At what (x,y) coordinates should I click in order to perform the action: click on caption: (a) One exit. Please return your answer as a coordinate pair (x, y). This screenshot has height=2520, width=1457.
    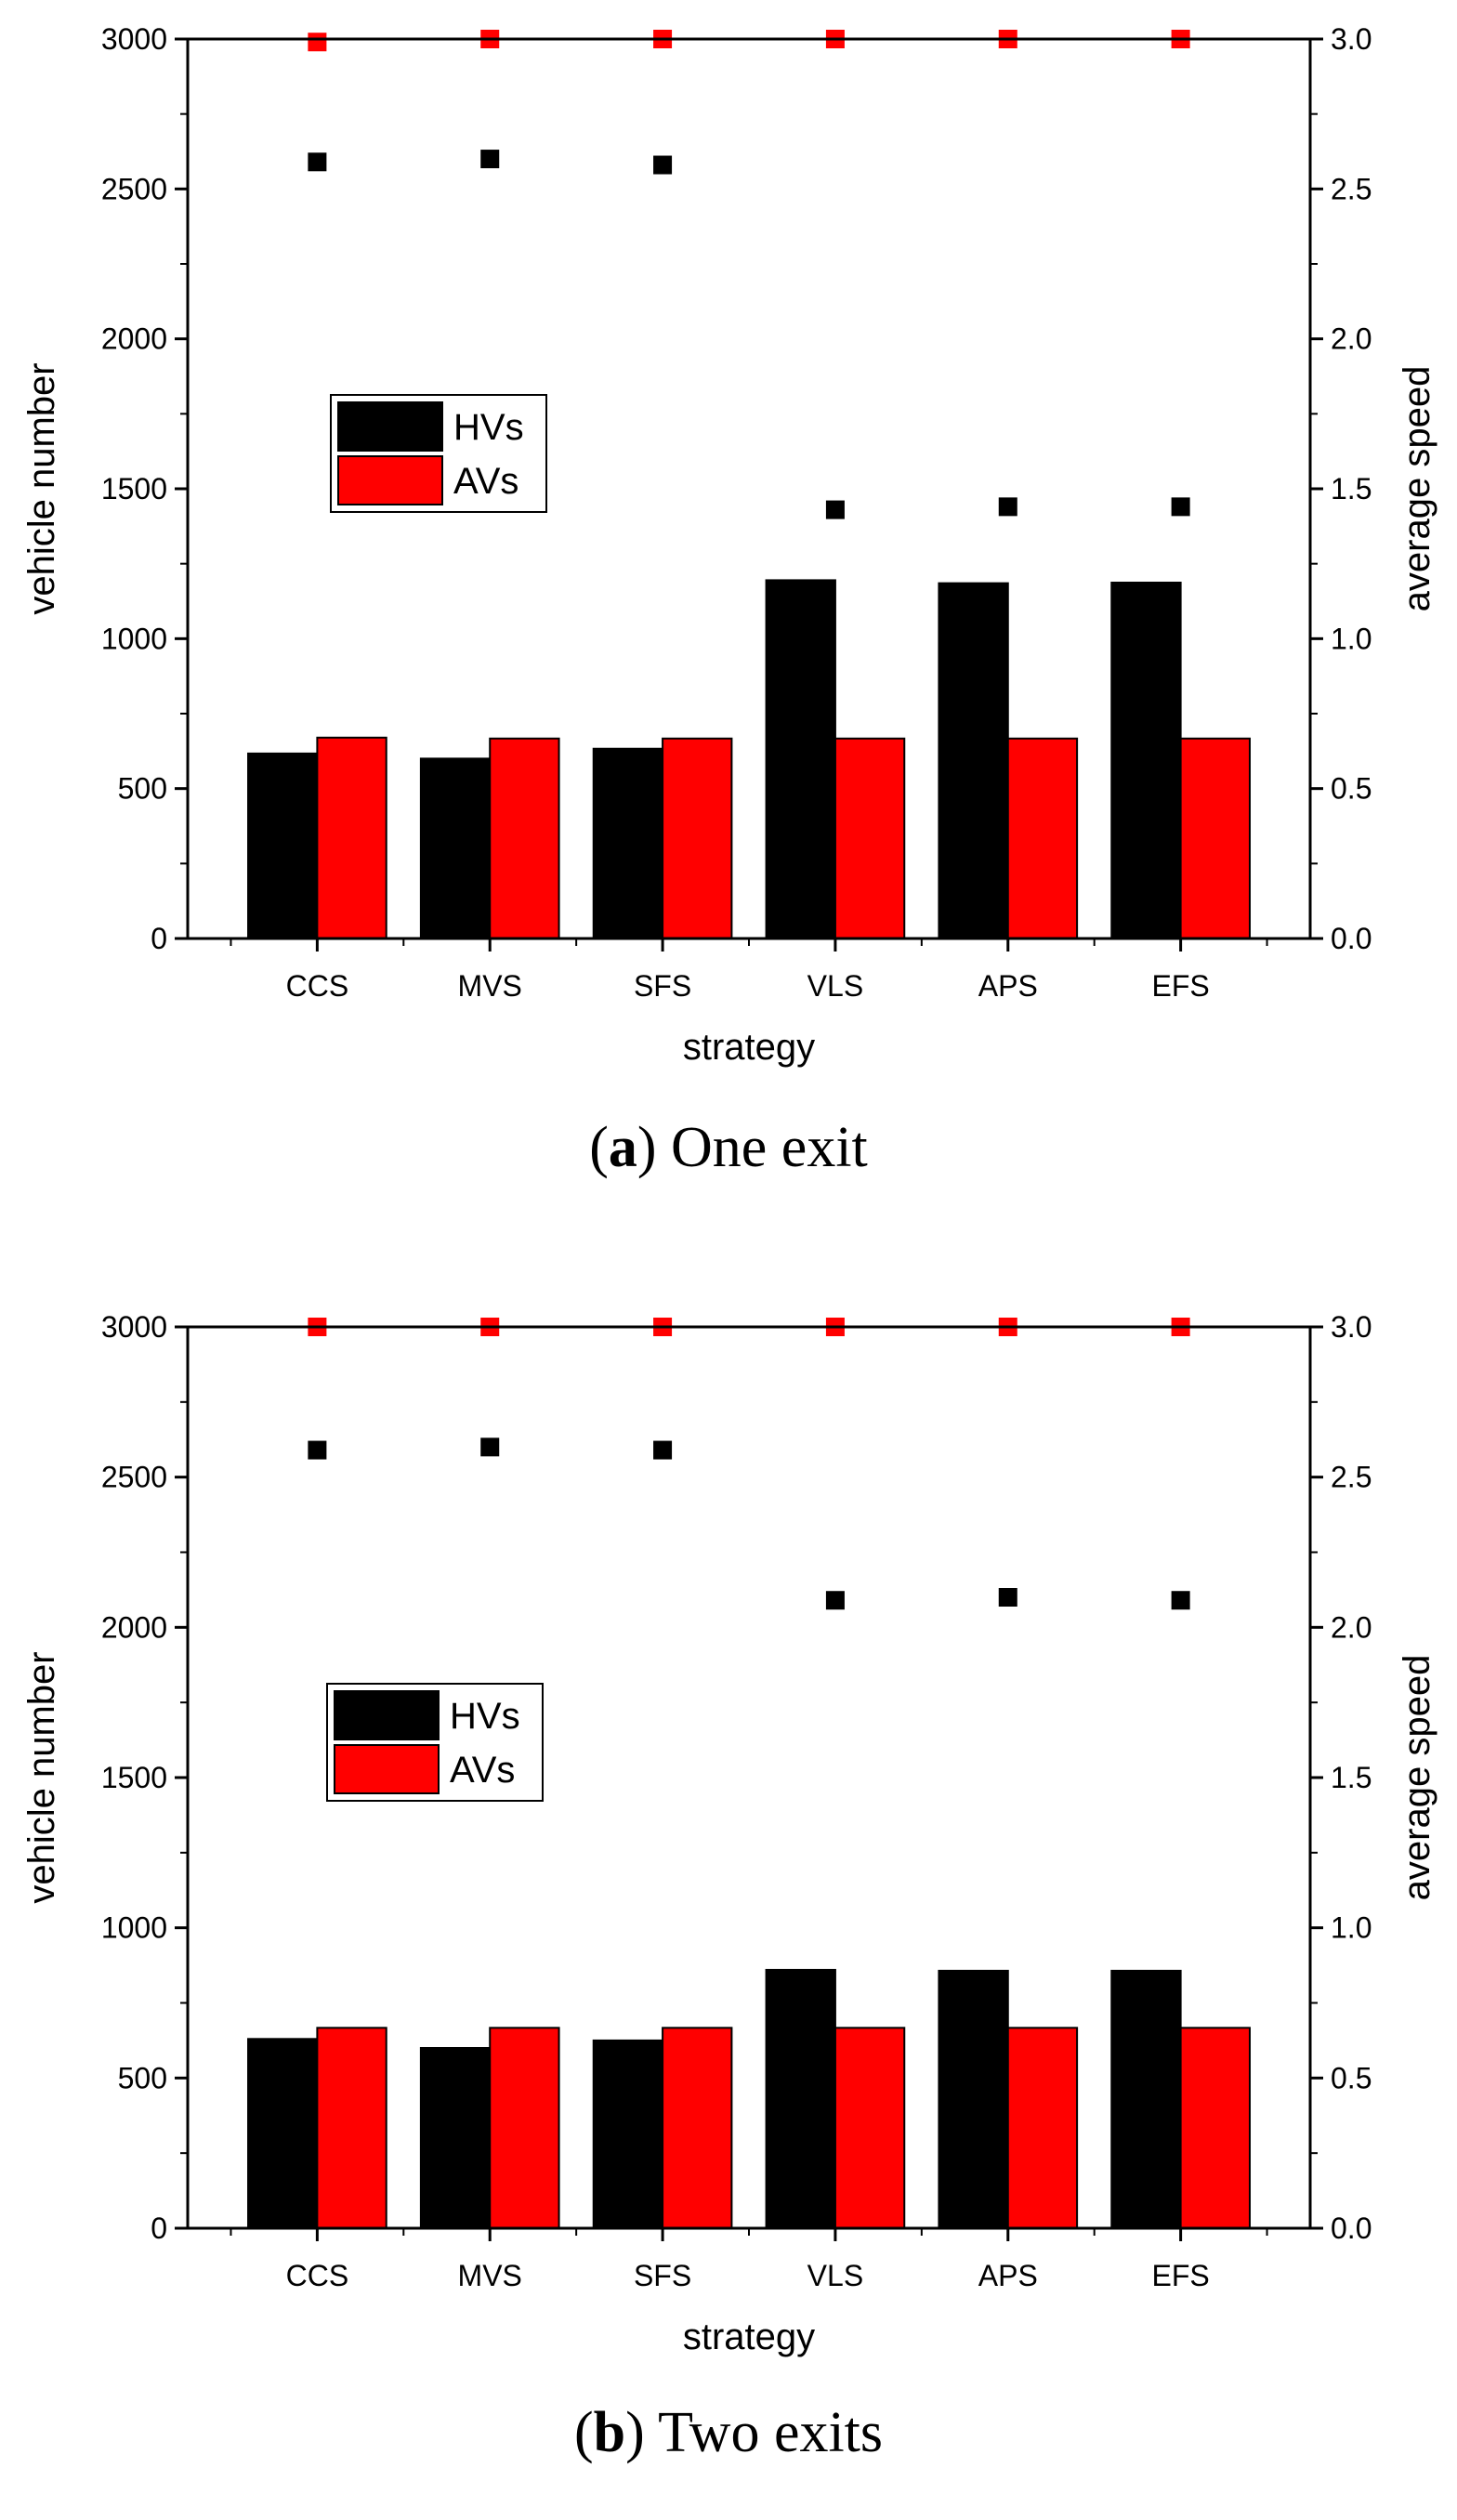
    Looking at the image, I should click on (728, 1147).